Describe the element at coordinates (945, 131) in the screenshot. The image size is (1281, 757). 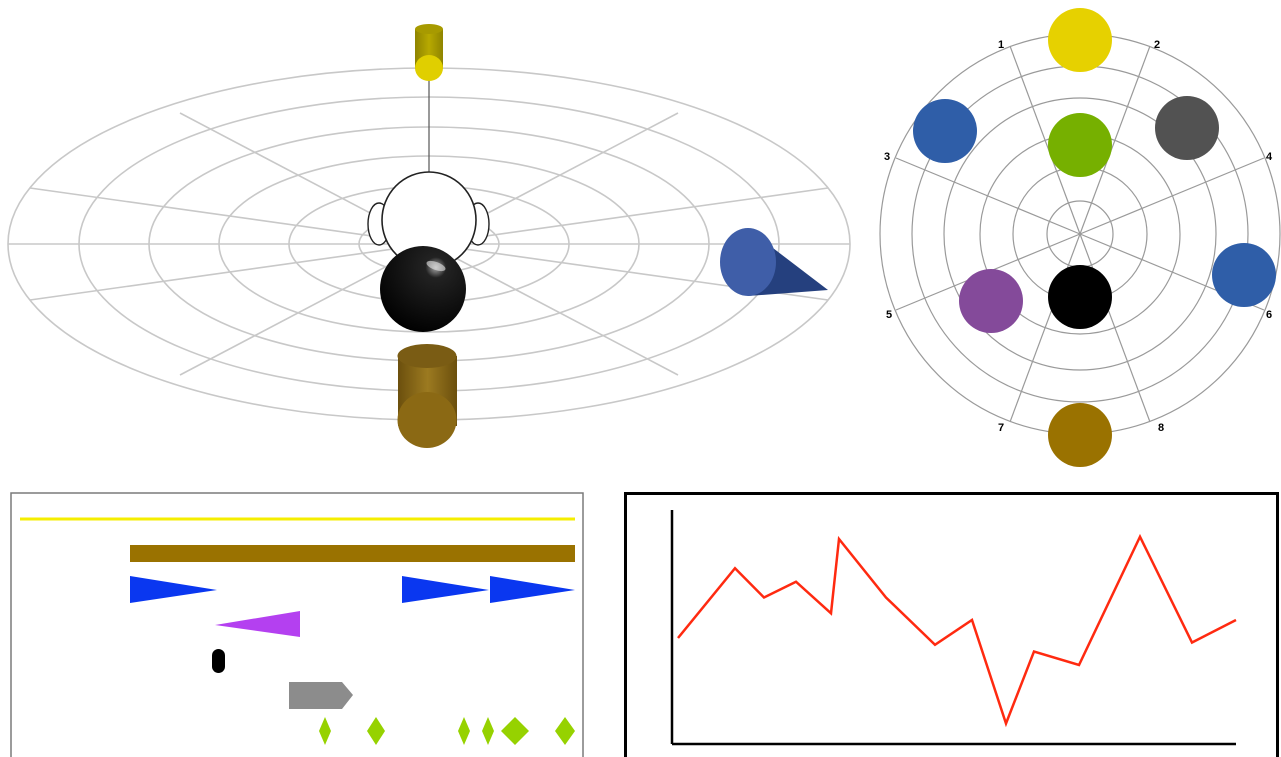
I see `polar-source-blue-left` at that location.